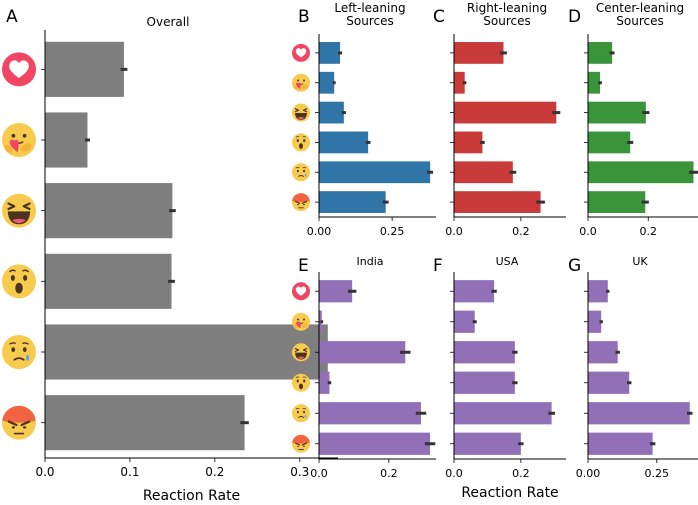 The height and width of the screenshot is (505, 698). What do you see at coordinates (364, 367) in the screenshot?
I see `panel-e: 0.0 0.2 E India` at bounding box center [364, 367].